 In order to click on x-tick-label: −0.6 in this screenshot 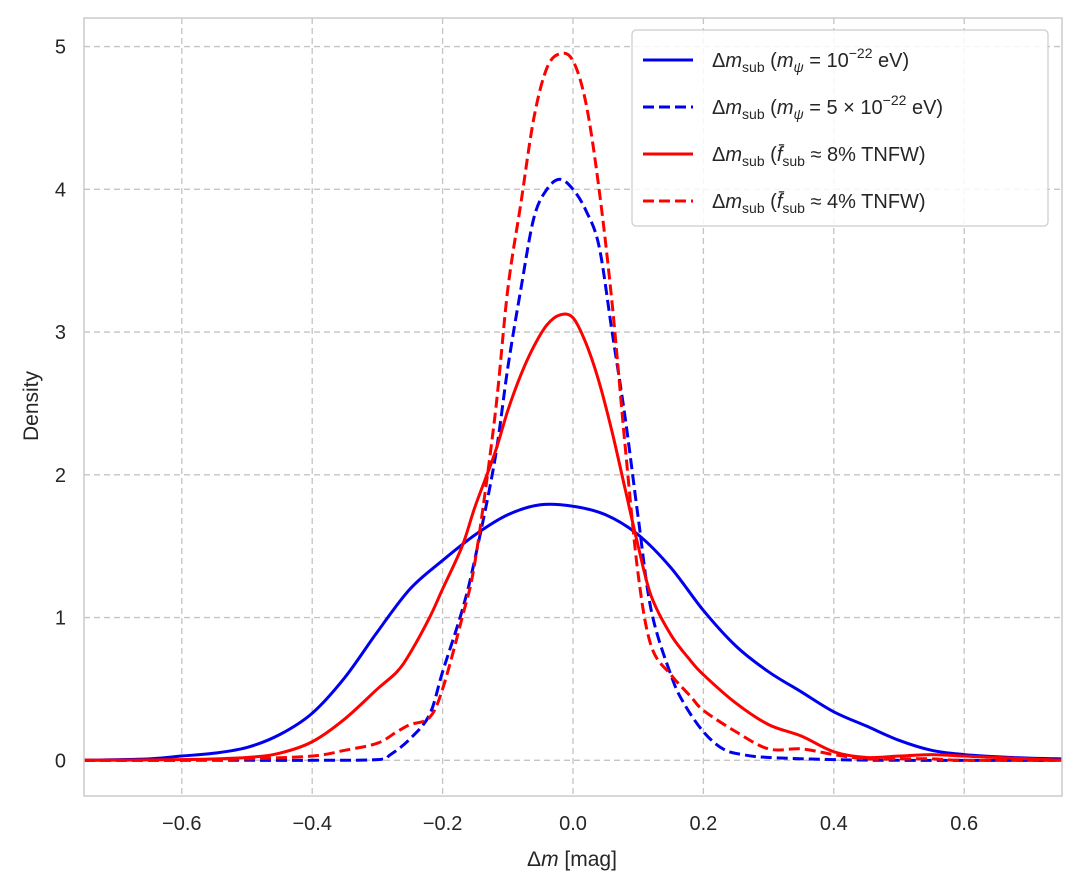, I will do `click(181, 824)`.